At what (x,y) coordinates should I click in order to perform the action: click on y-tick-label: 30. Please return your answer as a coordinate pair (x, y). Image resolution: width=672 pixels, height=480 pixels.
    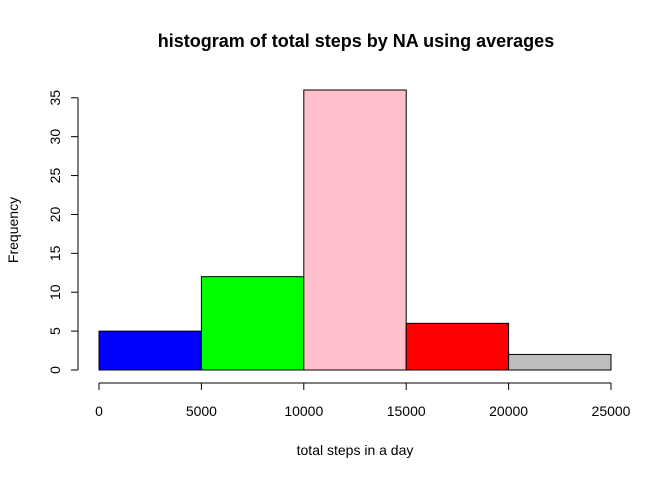
    Looking at the image, I should click on (55, 137).